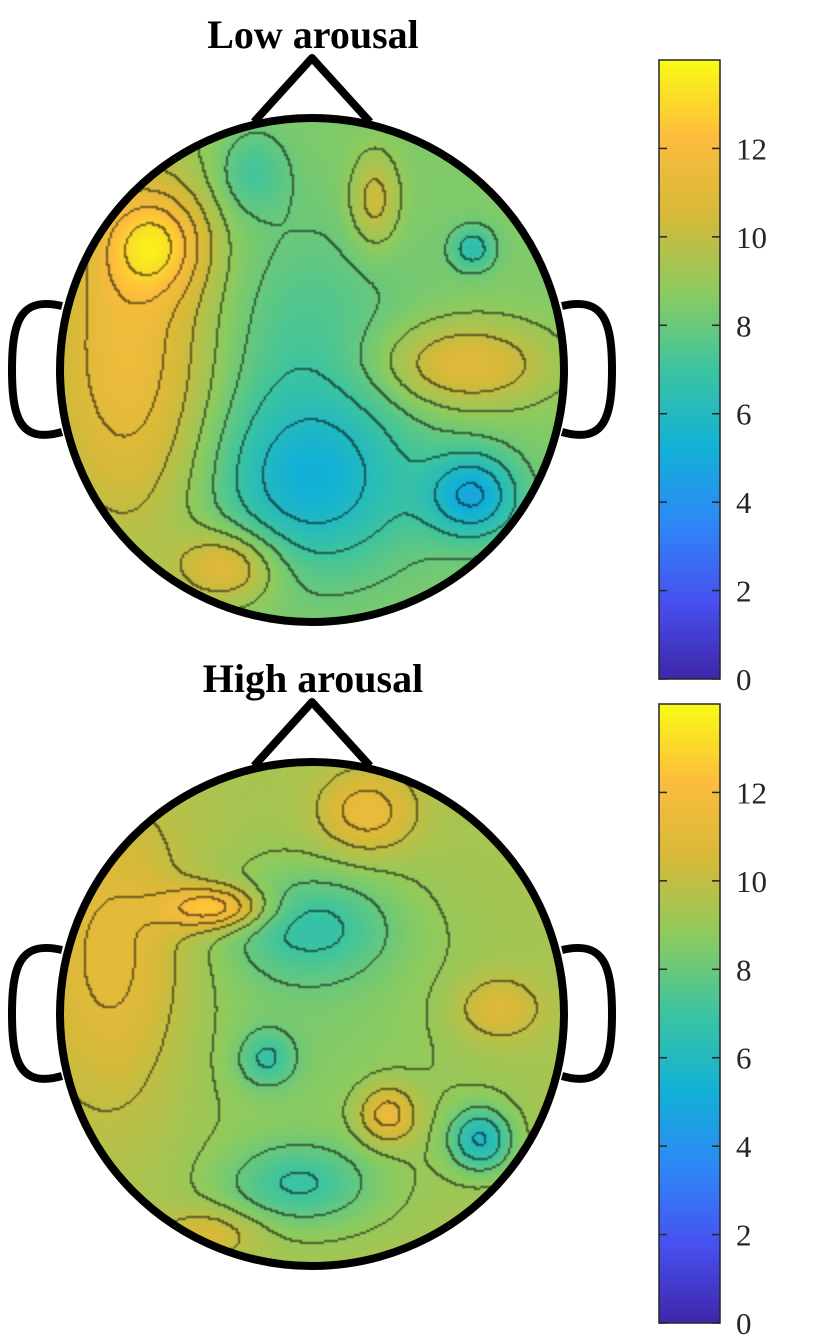  I want to click on colorbar-low-arousal: 0 2 4 6 8 10 12, so click(712, 378).